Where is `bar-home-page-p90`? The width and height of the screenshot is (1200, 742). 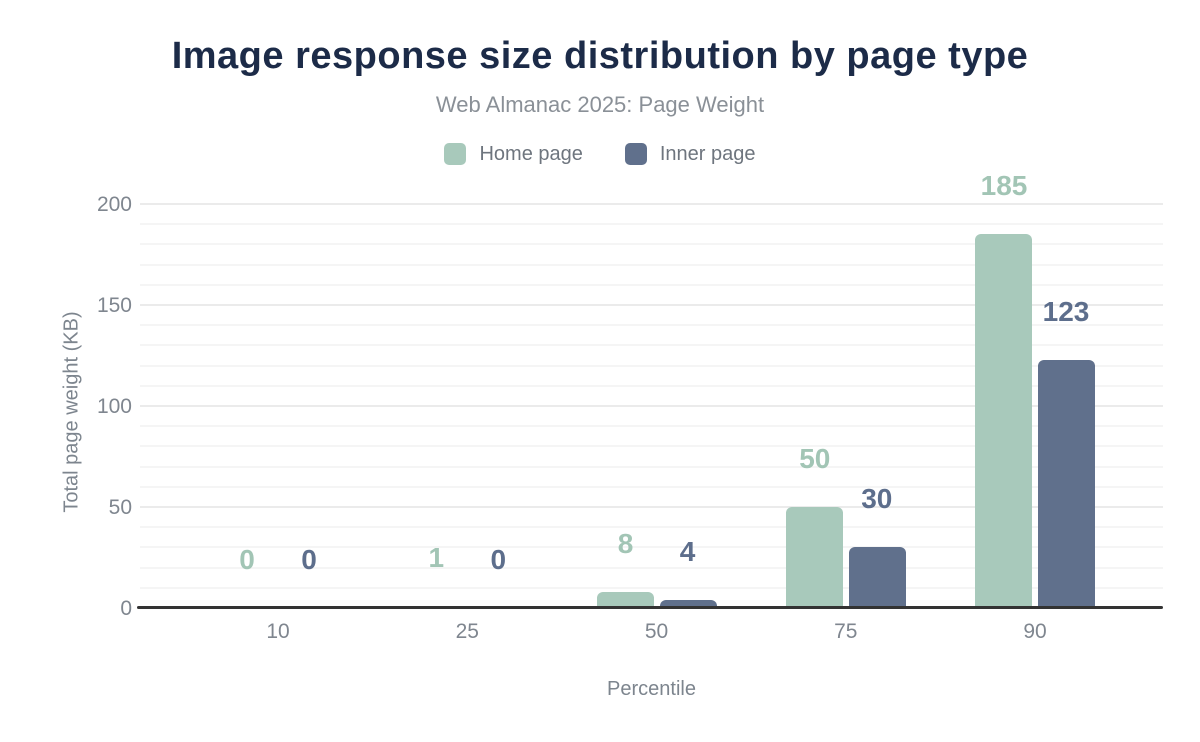
bar-home-page-p90 is located at coordinates (1003, 421).